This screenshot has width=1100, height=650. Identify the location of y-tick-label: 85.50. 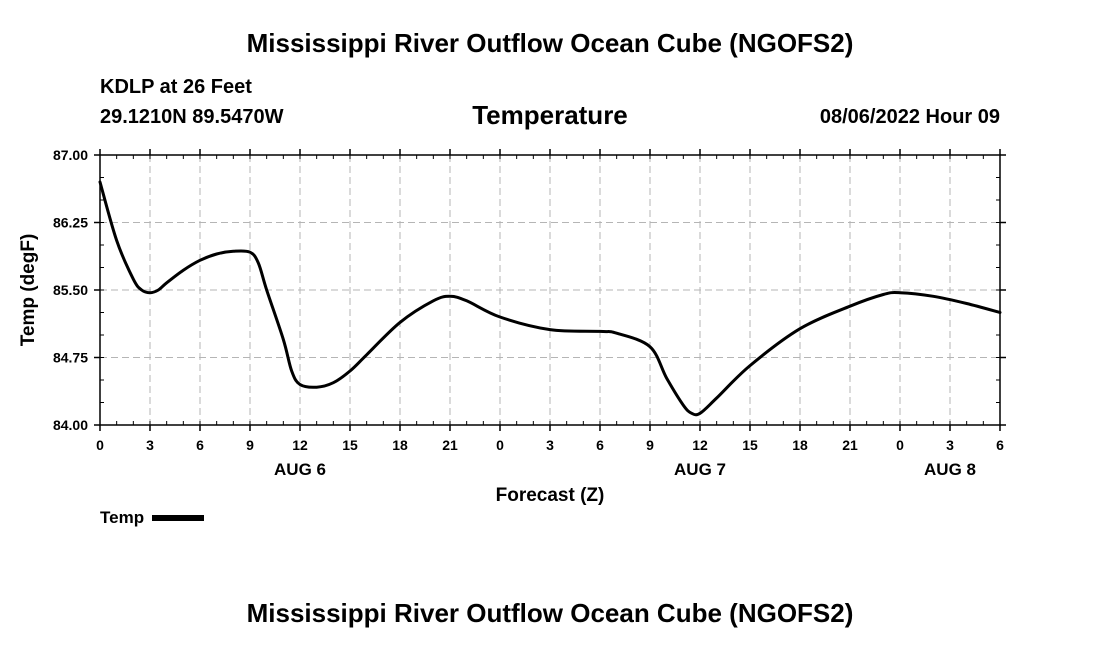
(70, 290).